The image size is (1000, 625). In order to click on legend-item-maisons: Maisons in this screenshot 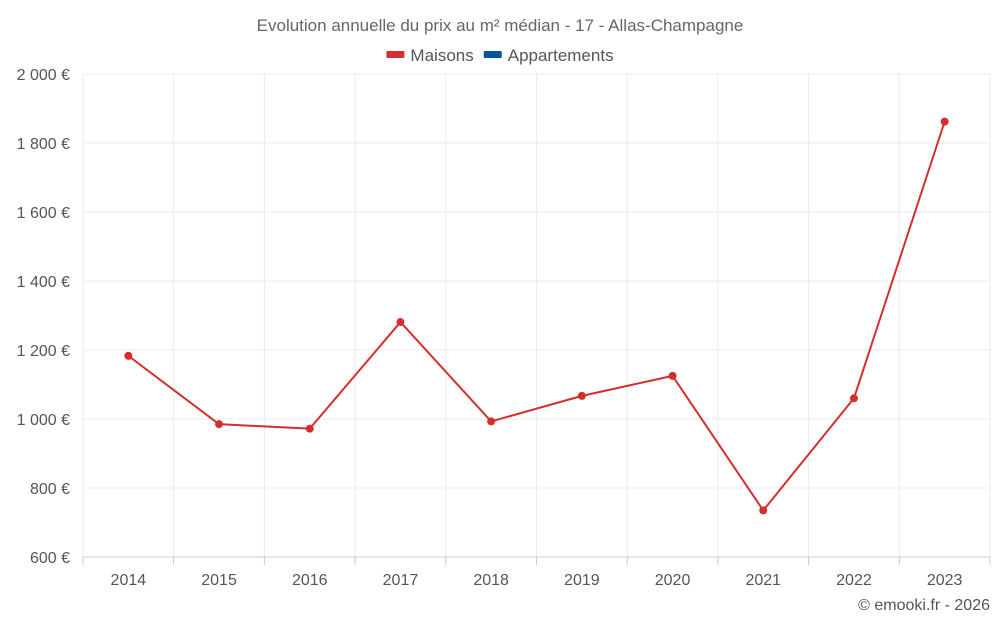, I will do `click(430, 55)`.